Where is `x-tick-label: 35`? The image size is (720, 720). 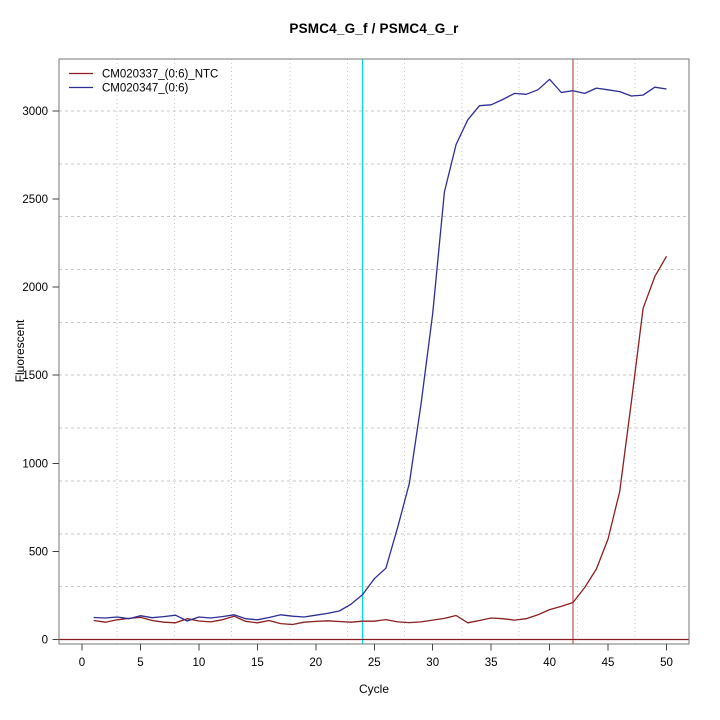 x-tick-label: 35 is located at coordinates (491, 663).